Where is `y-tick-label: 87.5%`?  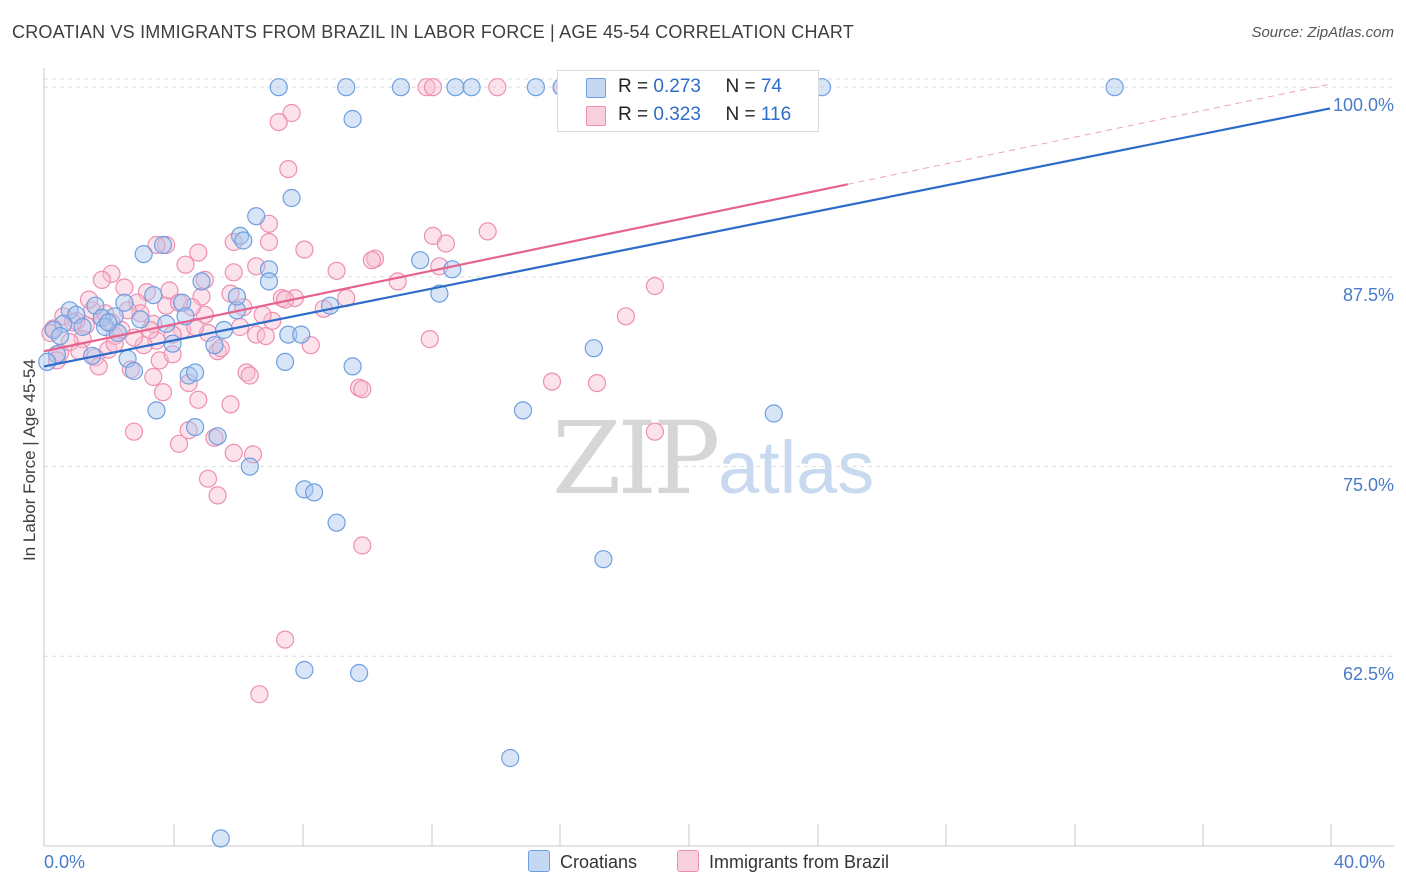 y-tick-label: 87.5% is located at coordinates (1368, 294).